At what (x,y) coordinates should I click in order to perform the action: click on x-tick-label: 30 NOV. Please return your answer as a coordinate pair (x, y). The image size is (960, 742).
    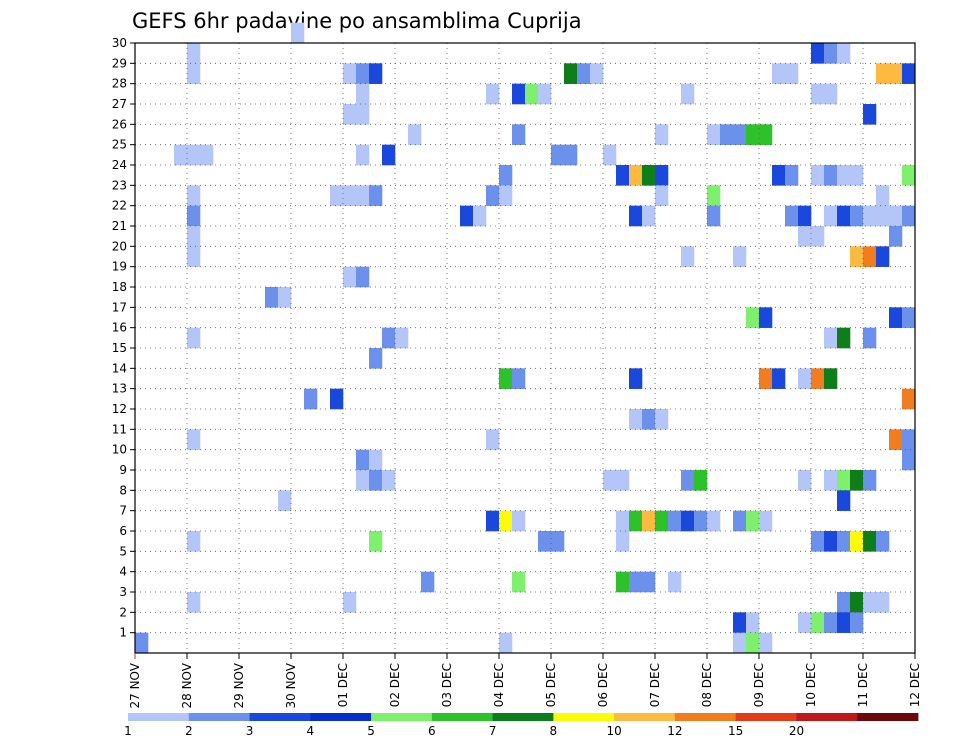
    Looking at the image, I should click on (291, 685).